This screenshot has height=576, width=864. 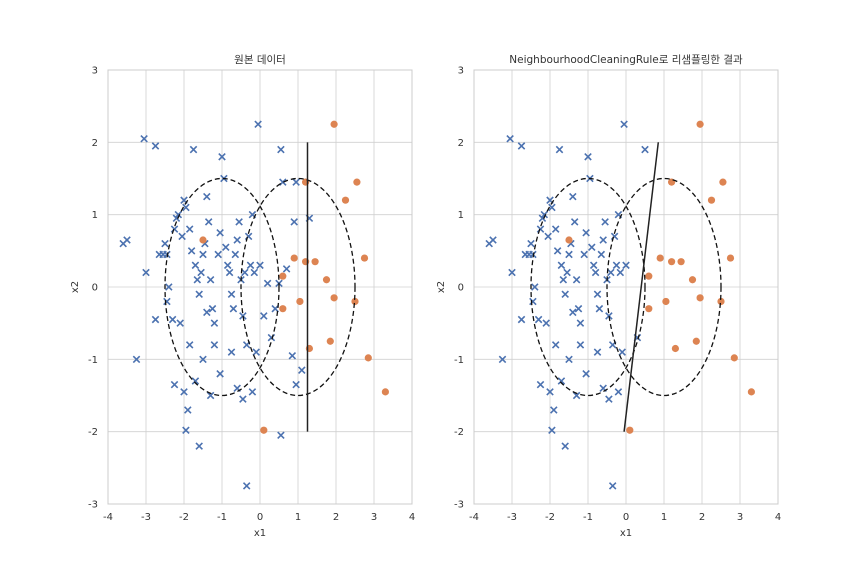 What do you see at coordinates (626, 533) in the screenshot?
I see `x-axis-title: x1` at bounding box center [626, 533].